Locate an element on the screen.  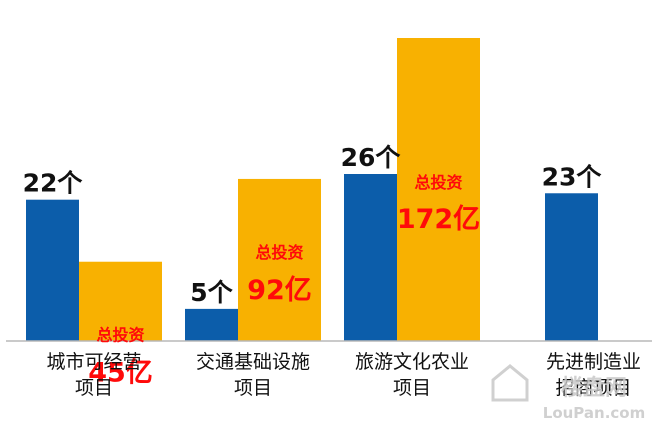
investment-data-label: 172亿 is located at coordinates (438, 219).